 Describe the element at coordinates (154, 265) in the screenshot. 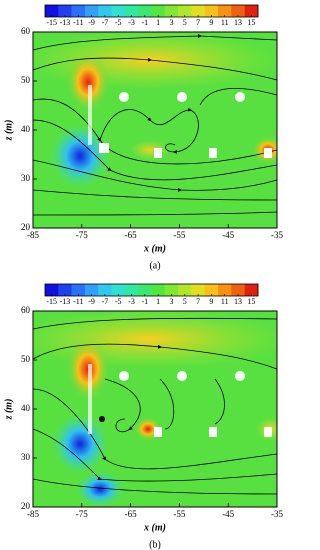

I see `caption: (a)` at that location.